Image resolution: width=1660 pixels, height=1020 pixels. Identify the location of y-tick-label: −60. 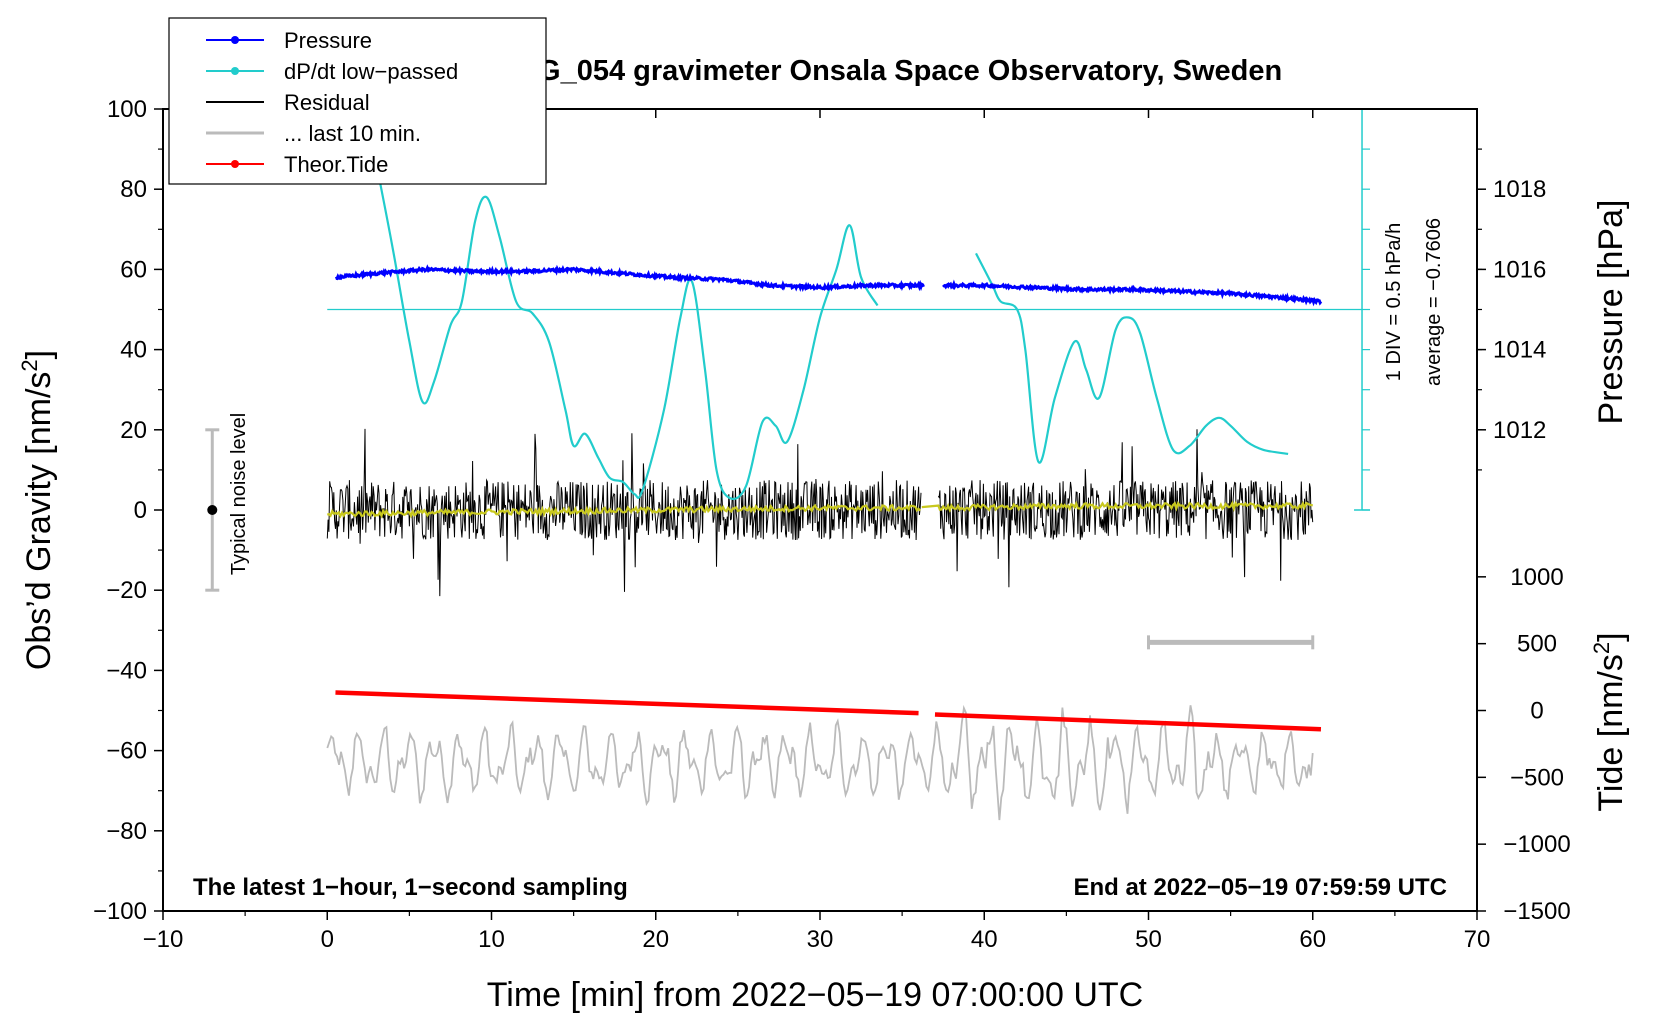
(126, 751).